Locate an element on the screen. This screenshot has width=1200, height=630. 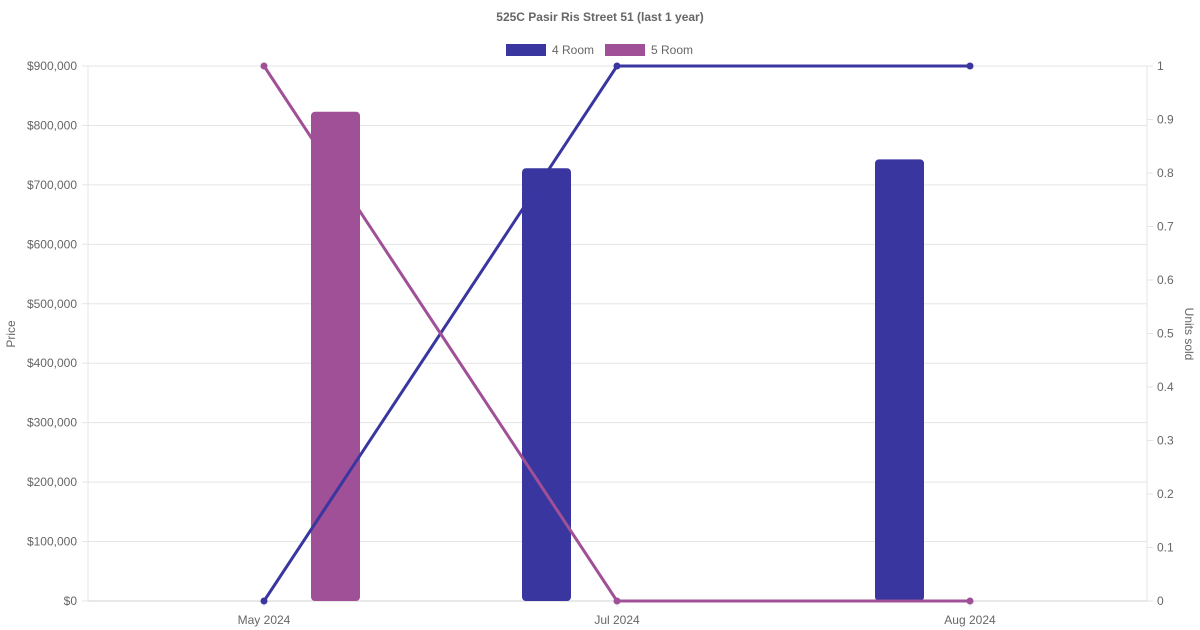
y-right-tick-label: 0.6 is located at coordinates (1165, 280).